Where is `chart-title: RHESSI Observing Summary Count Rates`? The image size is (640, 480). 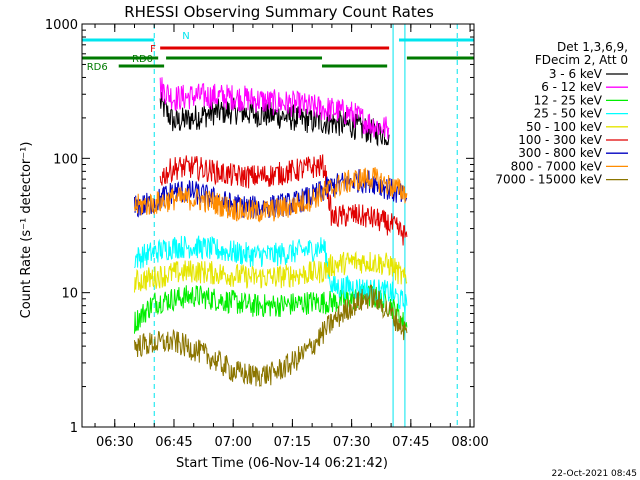 chart-title: RHESSI Observing Summary Count Rates is located at coordinates (279, 12).